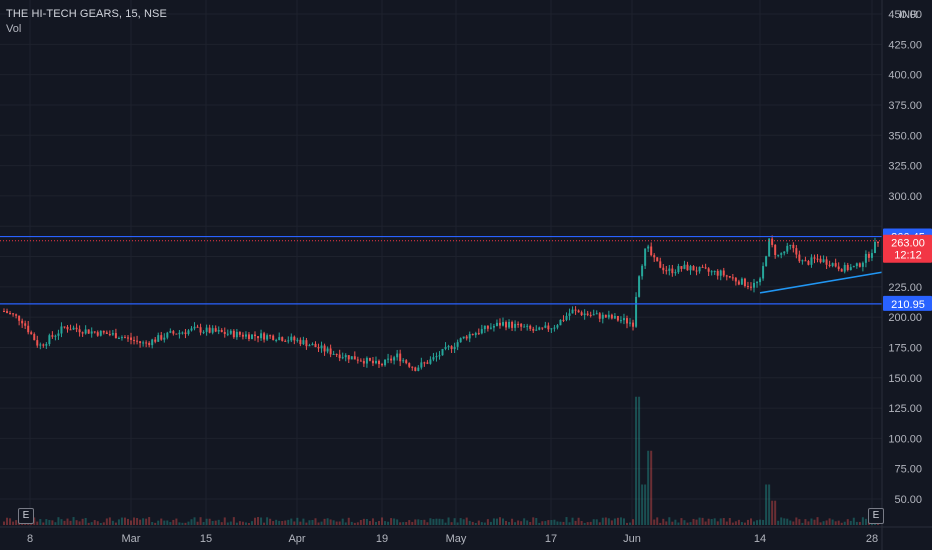 This screenshot has height=550, width=932. What do you see at coordinates (26, 516) in the screenshot?
I see `earnings-badge-left: E` at bounding box center [26, 516].